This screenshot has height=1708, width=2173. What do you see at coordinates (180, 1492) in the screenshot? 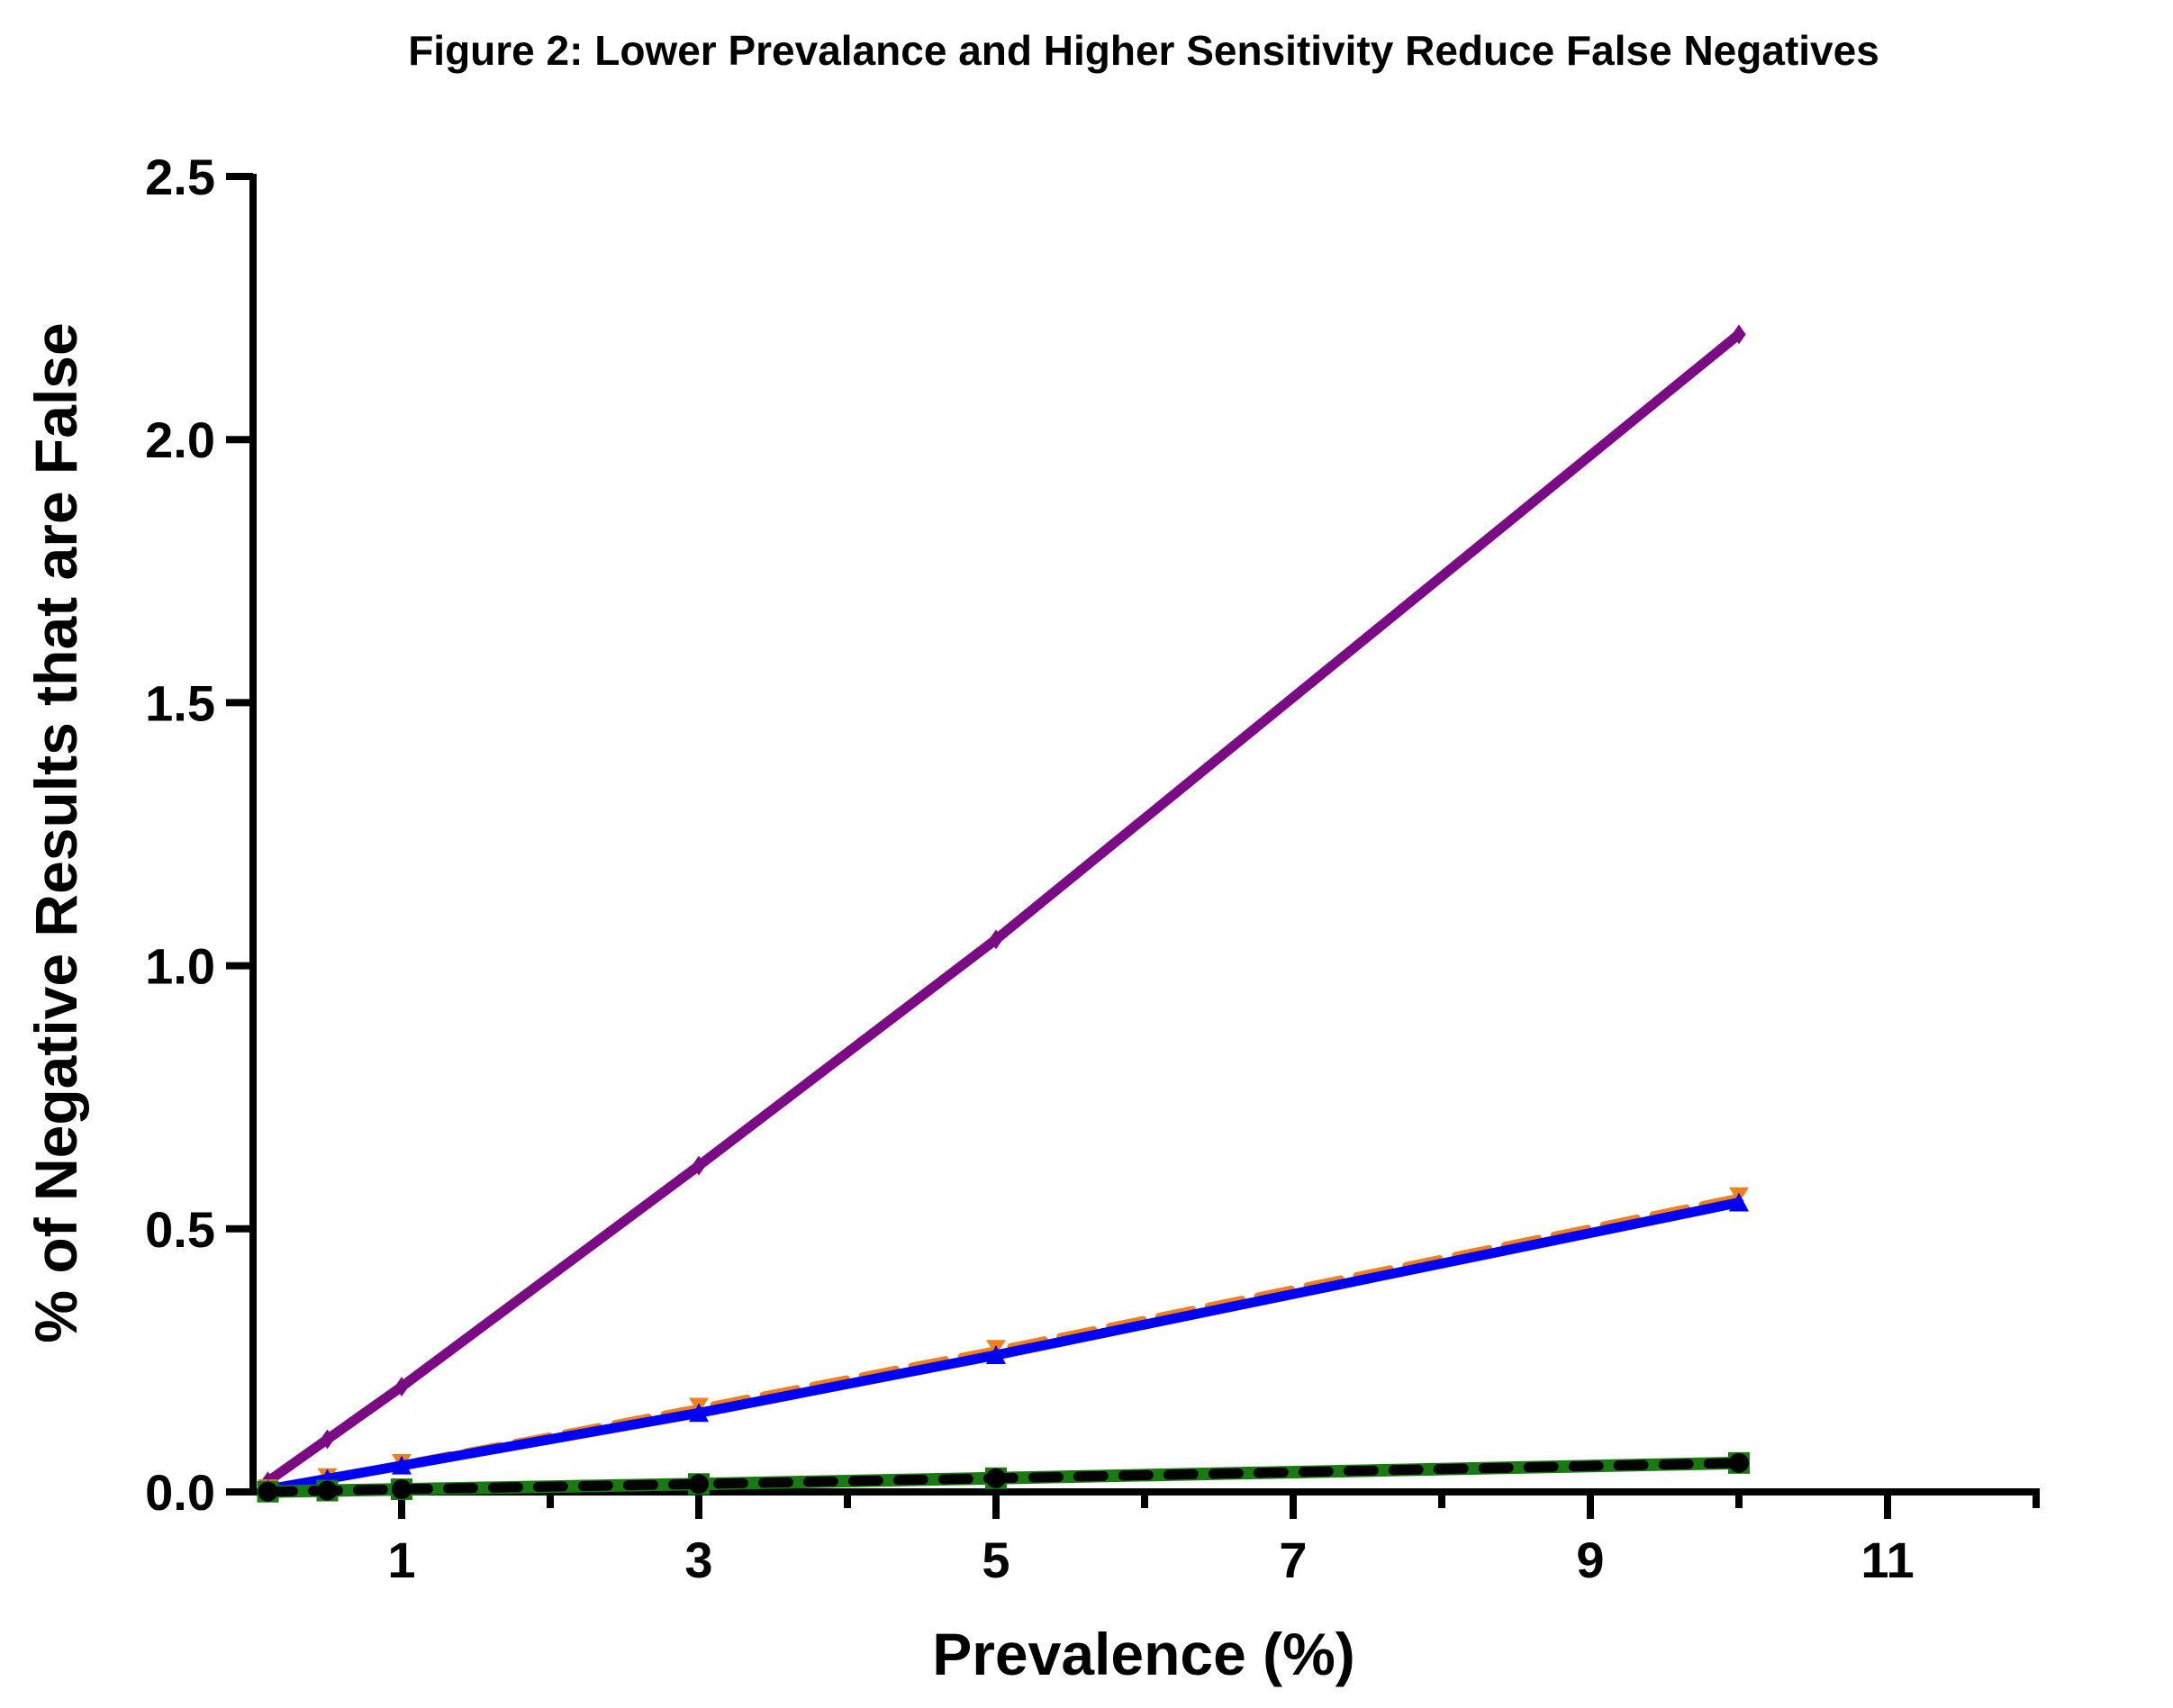
I see `y-tick-label: 0.0` at bounding box center [180, 1492].